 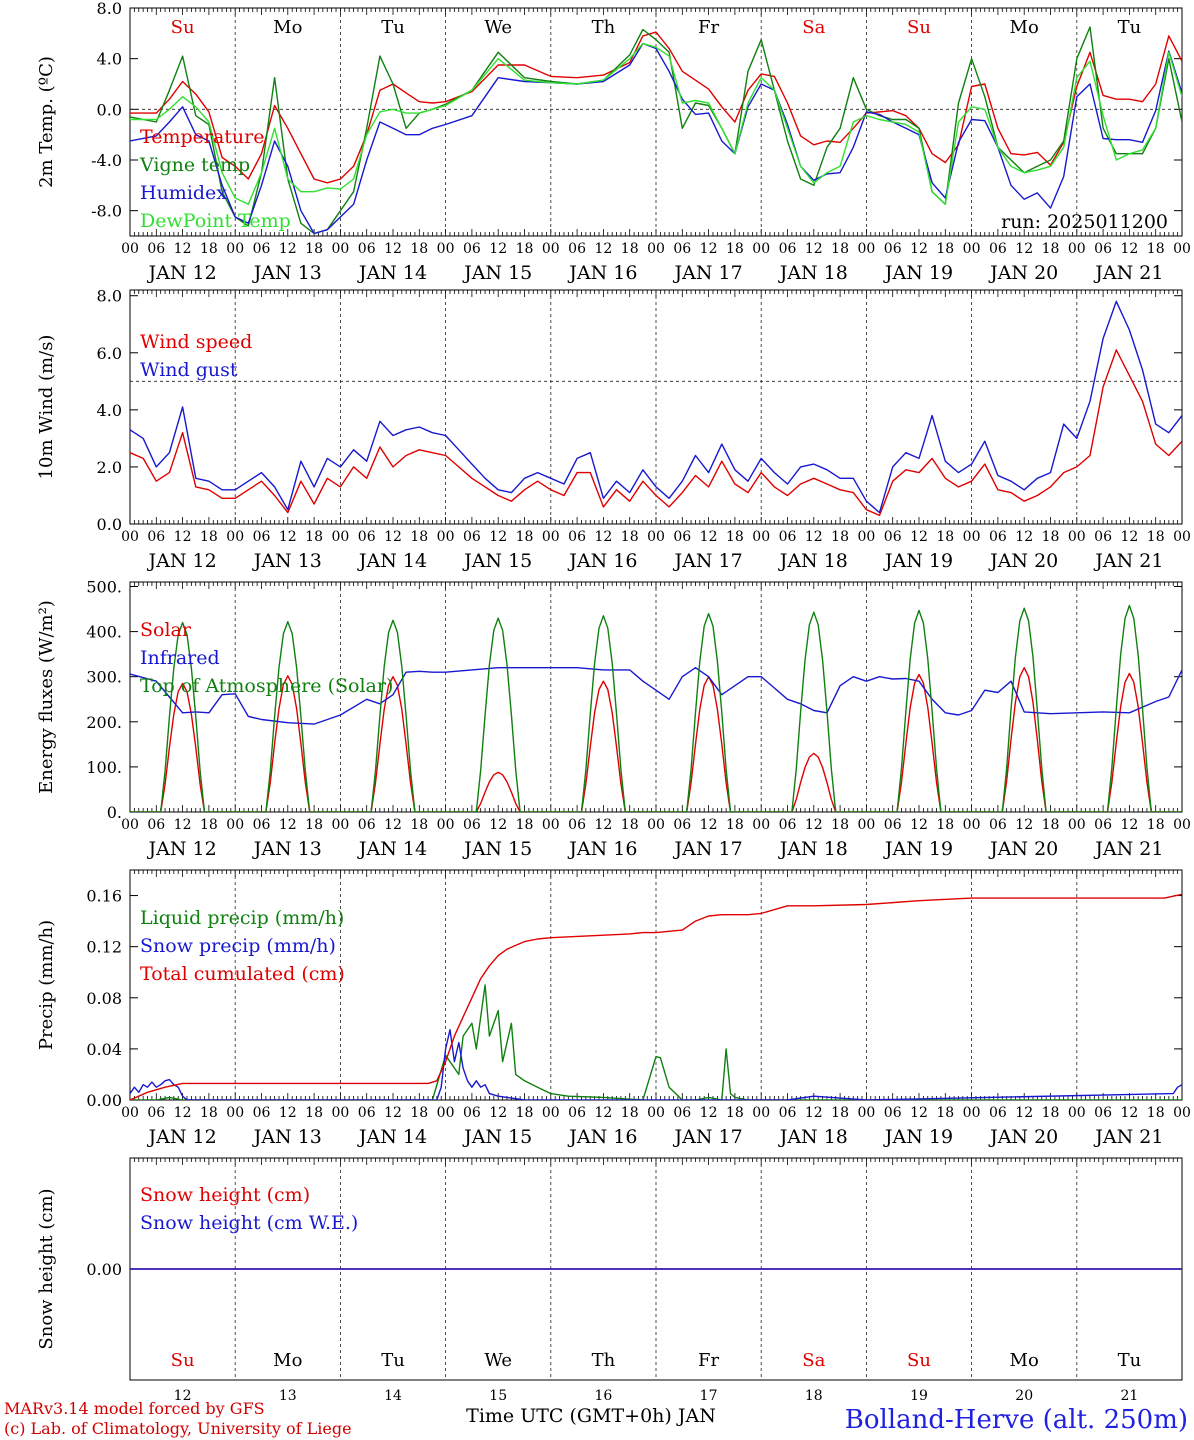 What do you see at coordinates (106, 160) in the screenshot?
I see `y-tick-label: -4.0` at bounding box center [106, 160].